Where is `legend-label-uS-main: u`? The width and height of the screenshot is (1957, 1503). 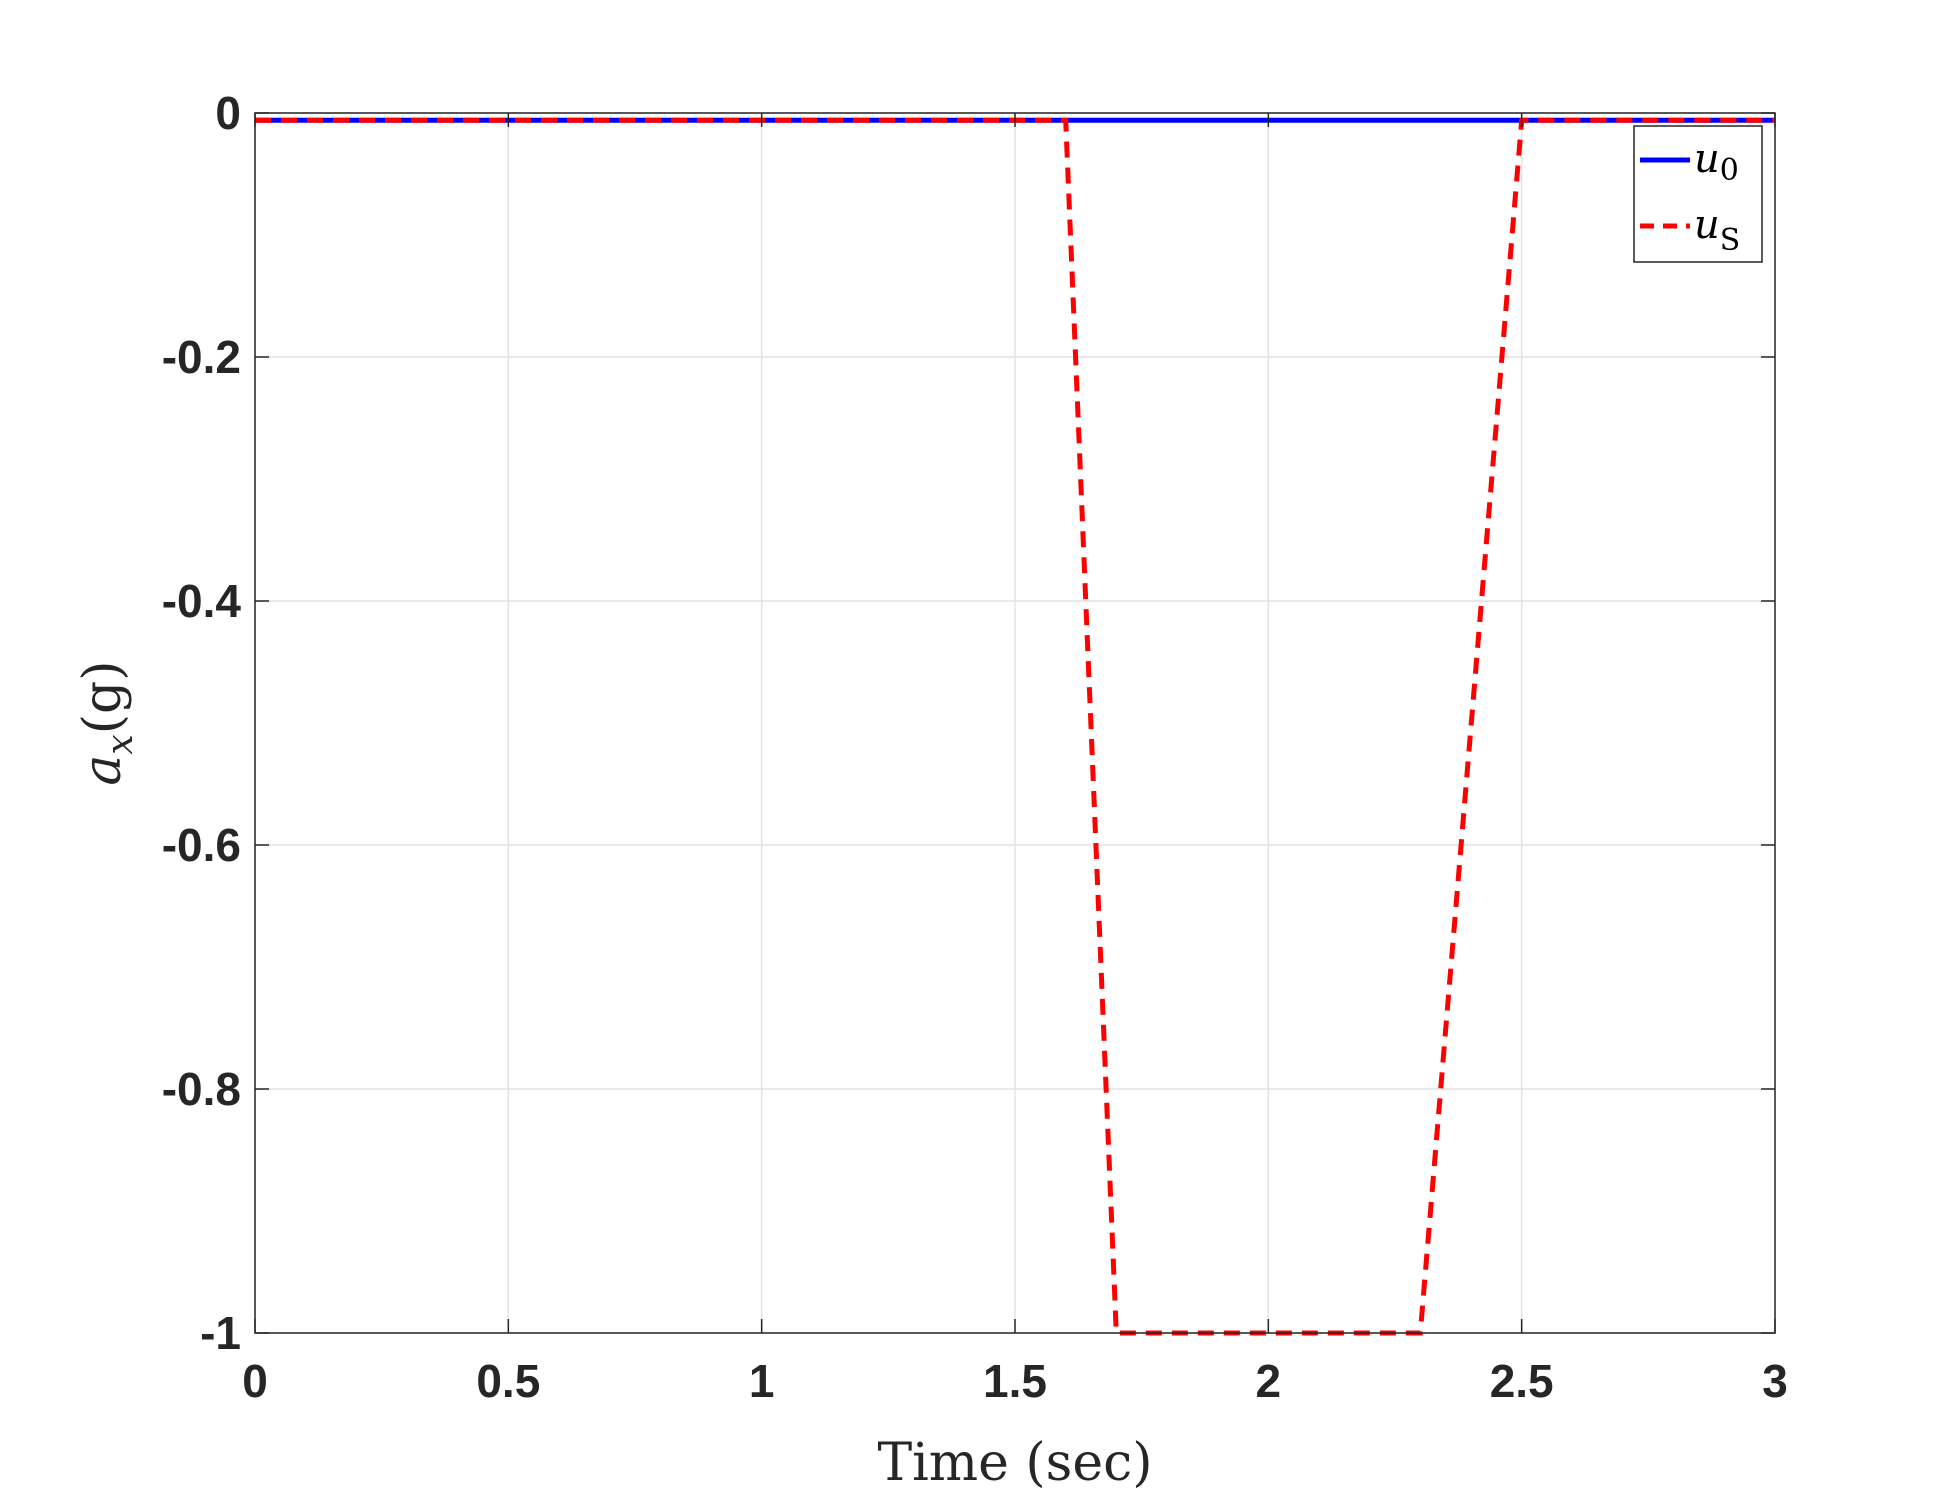 legend-label-uS-main: u is located at coordinates (1707, 225).